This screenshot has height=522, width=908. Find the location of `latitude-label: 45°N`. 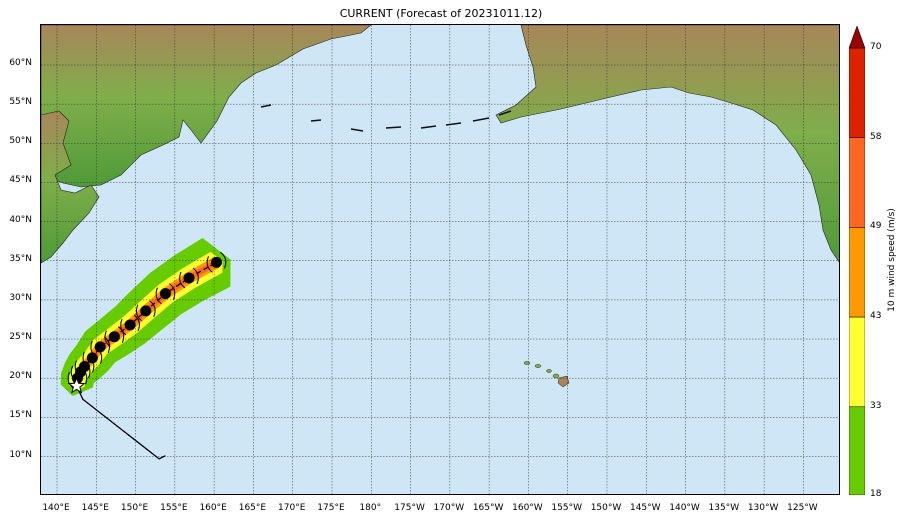

latitude-label: 45°N is located at coordinates (20, 180).